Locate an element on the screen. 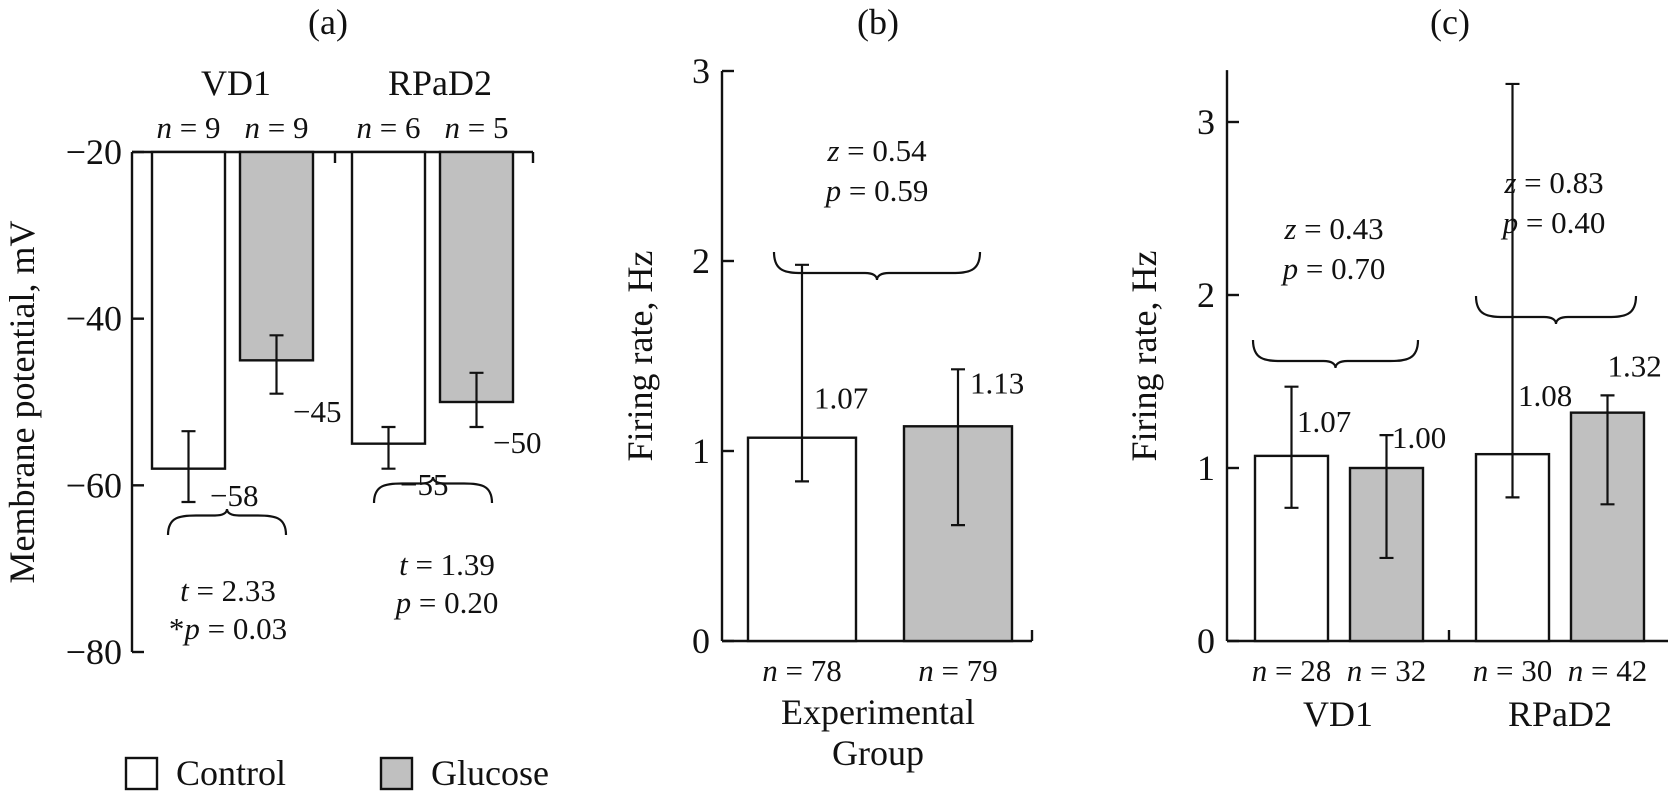  legend-label: Glucose is located at coordinates (490, 773).